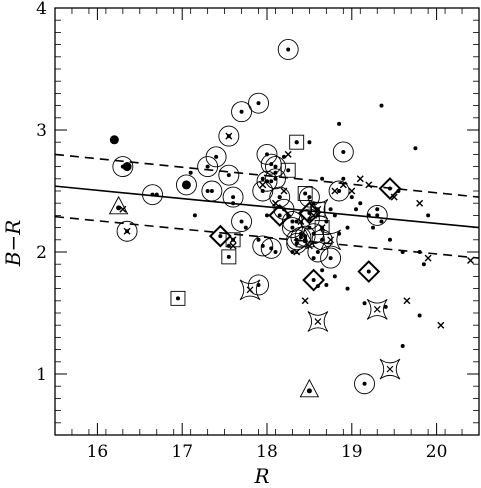 The image size is (481, 488). What do you see at coordinates (267, 452) in the screenshot?
I see `x-tick-label: 18` at bounding box center [267, 452].